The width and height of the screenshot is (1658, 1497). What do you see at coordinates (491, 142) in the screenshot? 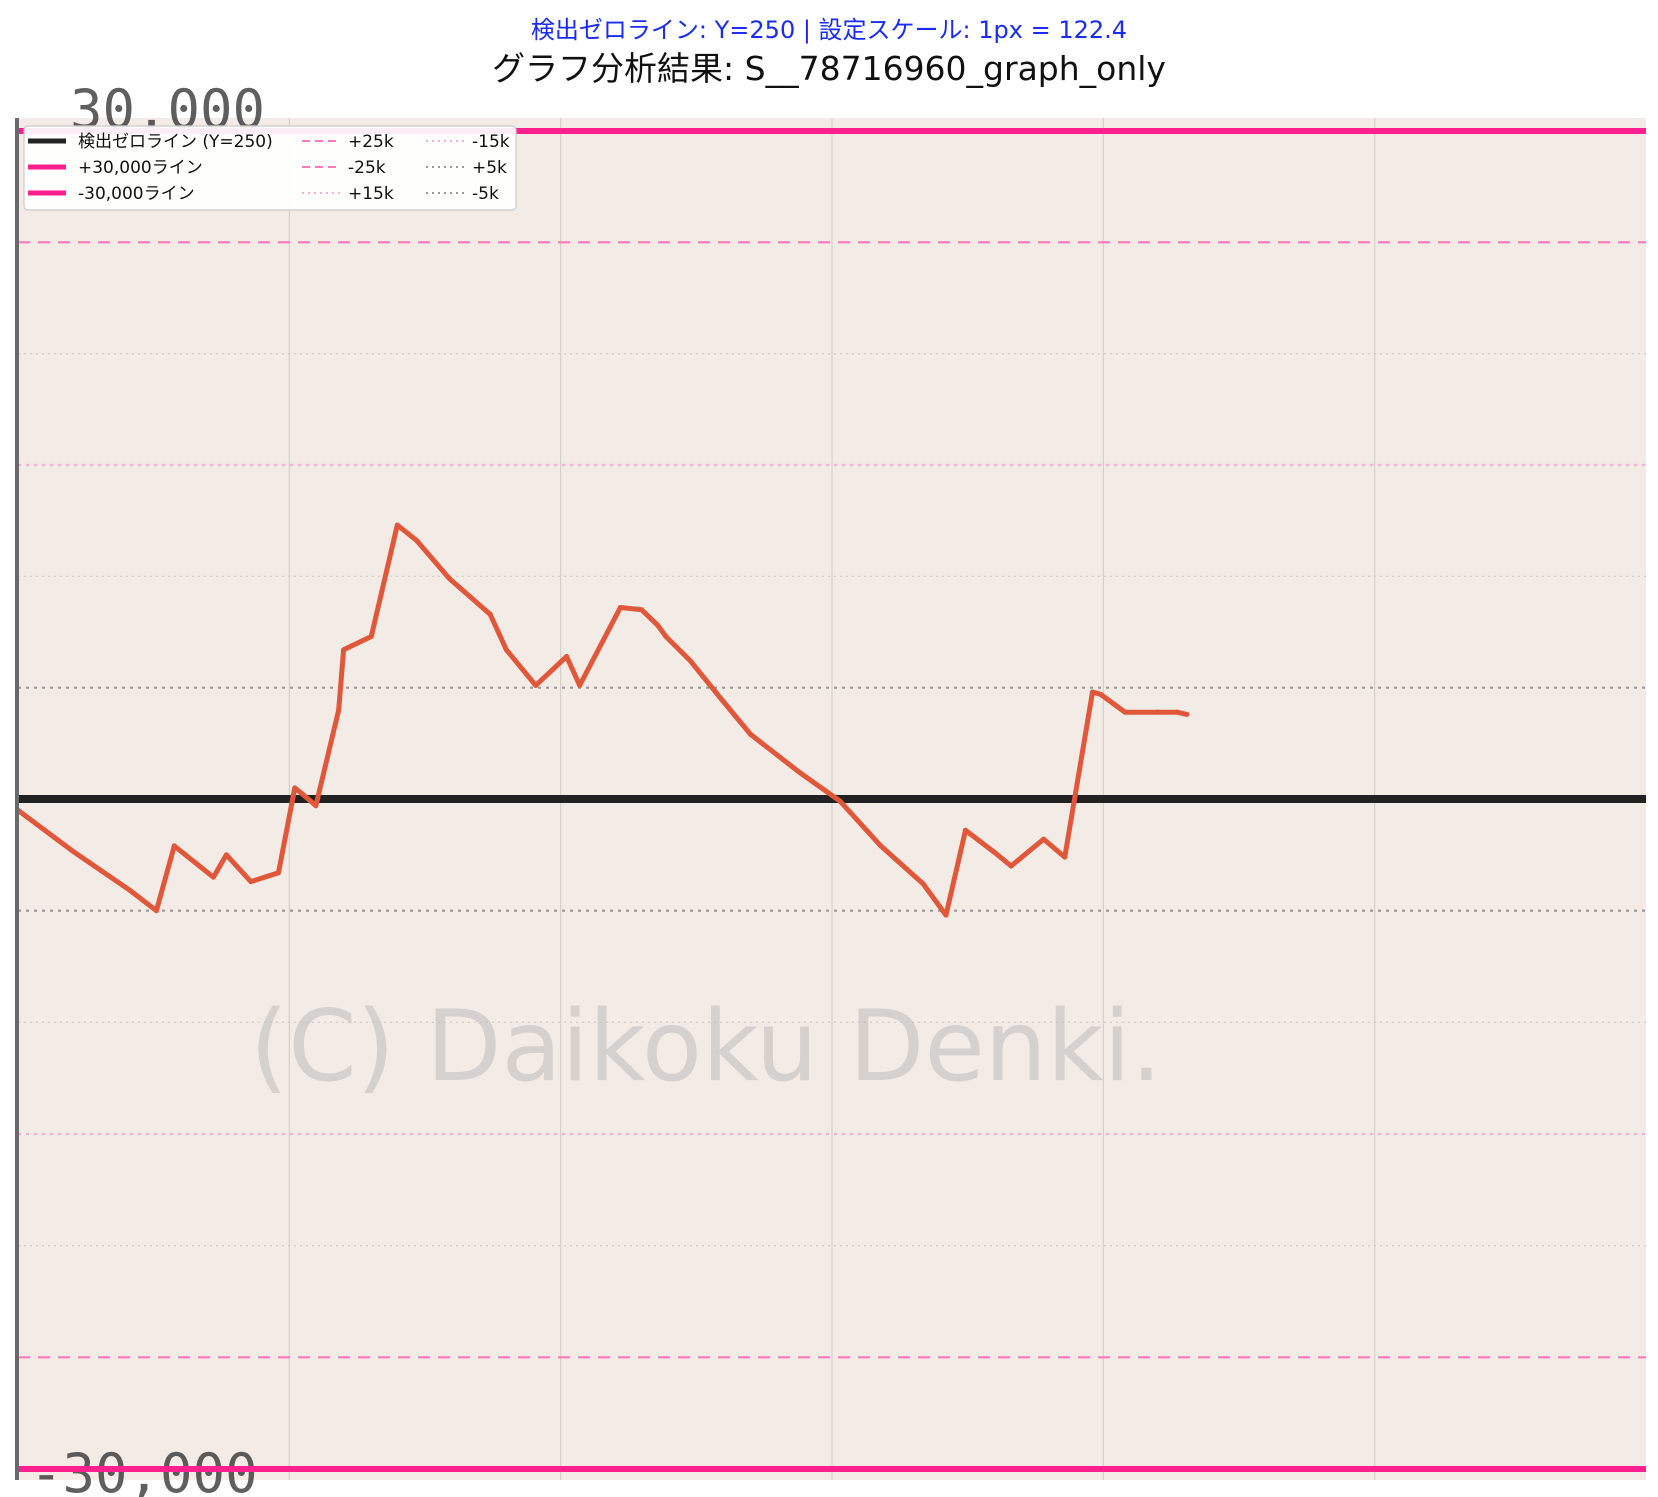
I see `legend-label-6: -15k` at bounding box center [491, 142].